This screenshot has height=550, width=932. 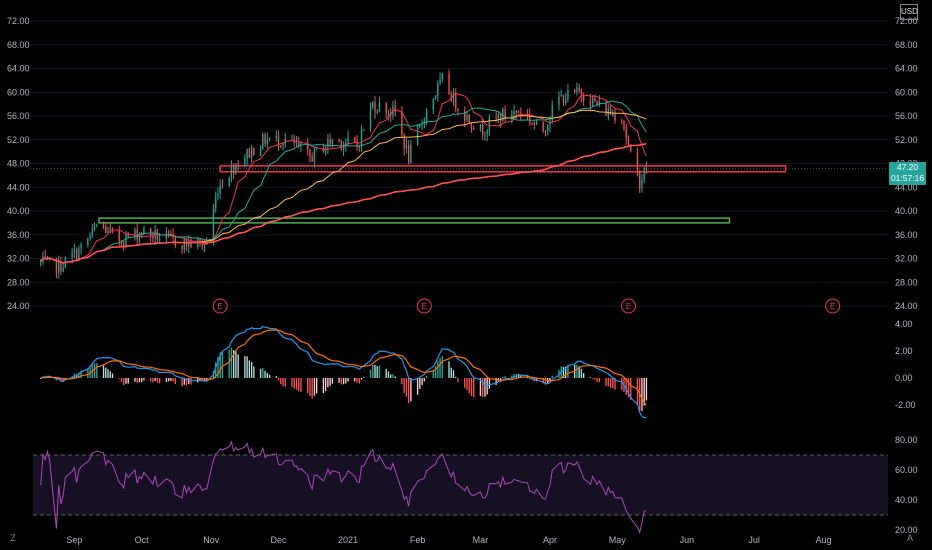 What do you see at coordinates (906, 259) in the screenshot?
I see `right-tick-label: 32.00` at bounding box center [906, 259].